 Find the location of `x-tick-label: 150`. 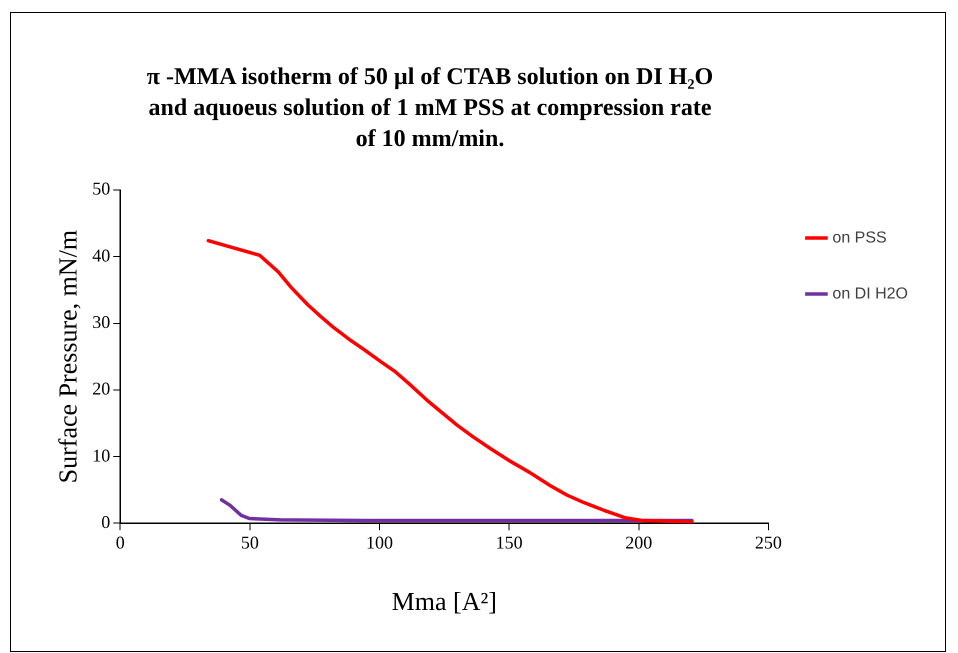

x-tick-label: 150 is located at coordinates (509, 542).